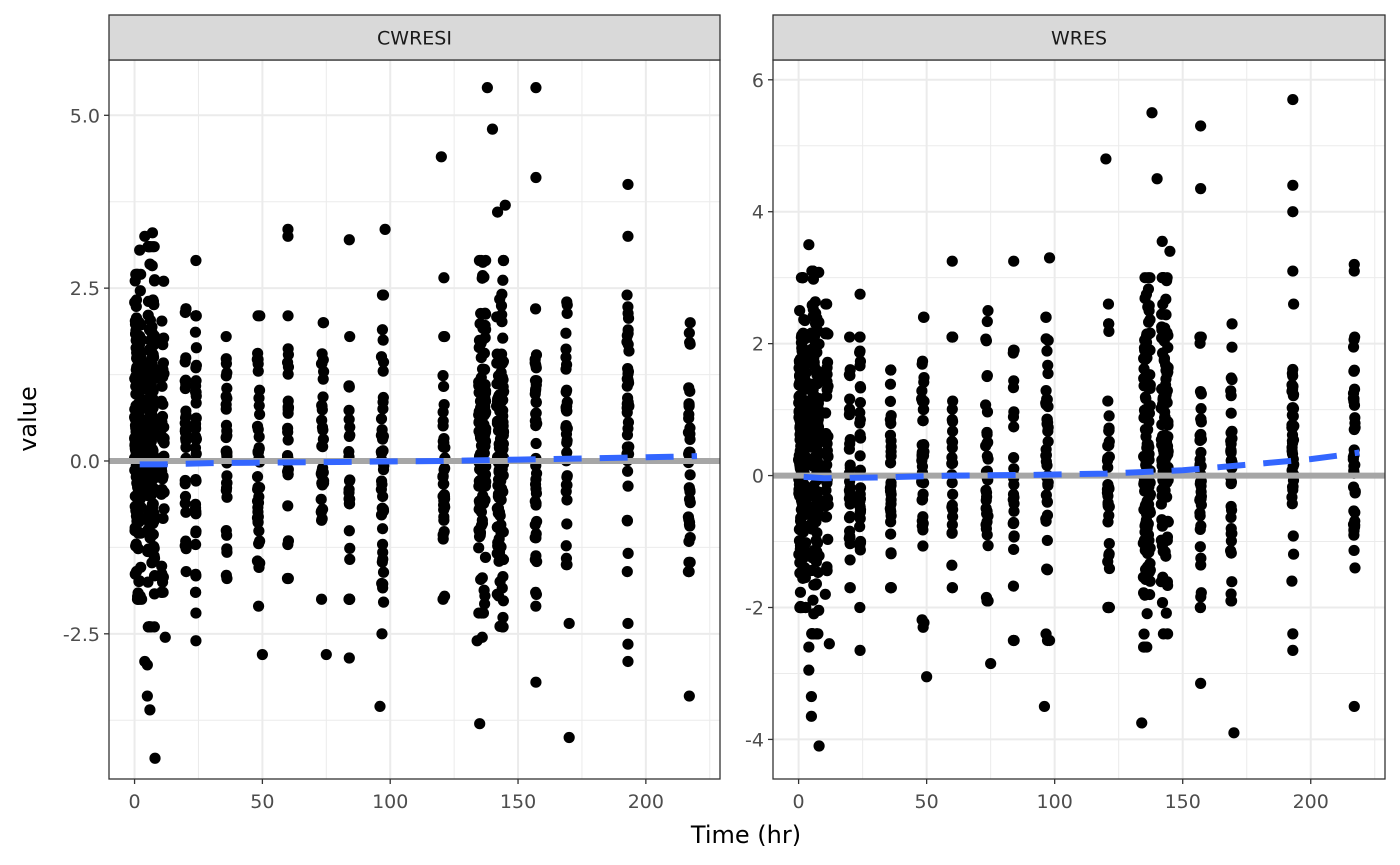 This screenshot has width=1400, height=865. Describe the element at coordinates (758, 81) in the screenshot. I see `y-tick-label: 6` at that location.